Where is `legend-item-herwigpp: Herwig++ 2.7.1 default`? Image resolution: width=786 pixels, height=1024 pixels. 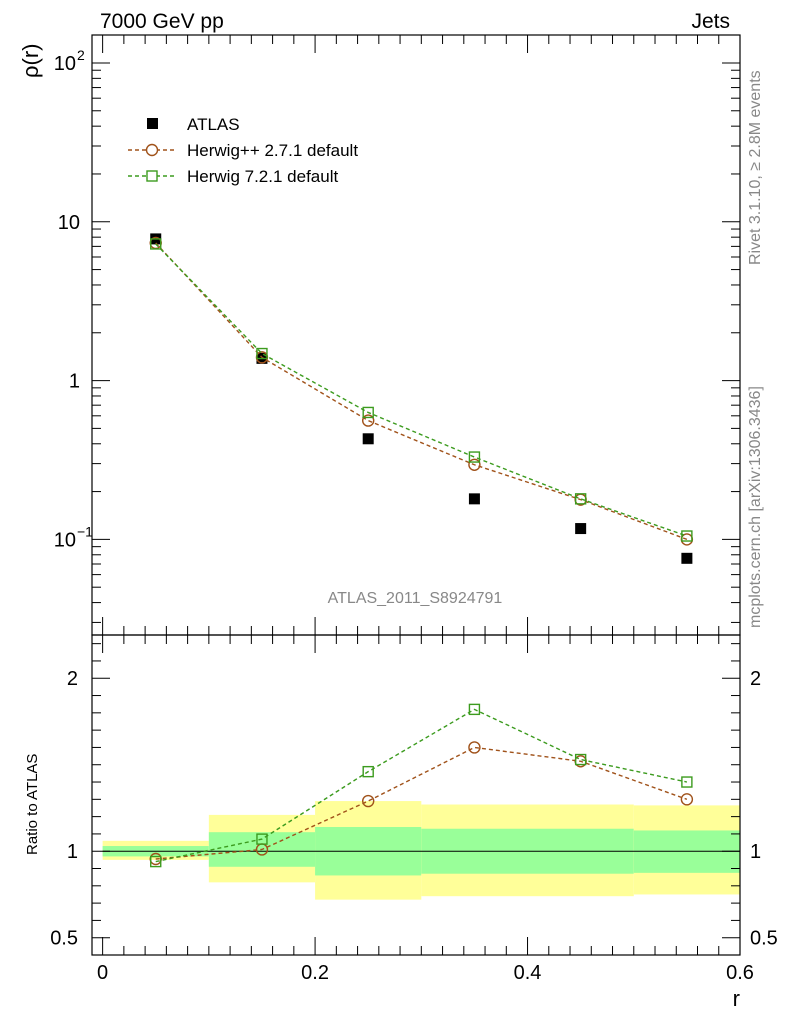 legend-item-herwigpp: Herwig++ 2.7.1 default is located at coordinates (243, 150).